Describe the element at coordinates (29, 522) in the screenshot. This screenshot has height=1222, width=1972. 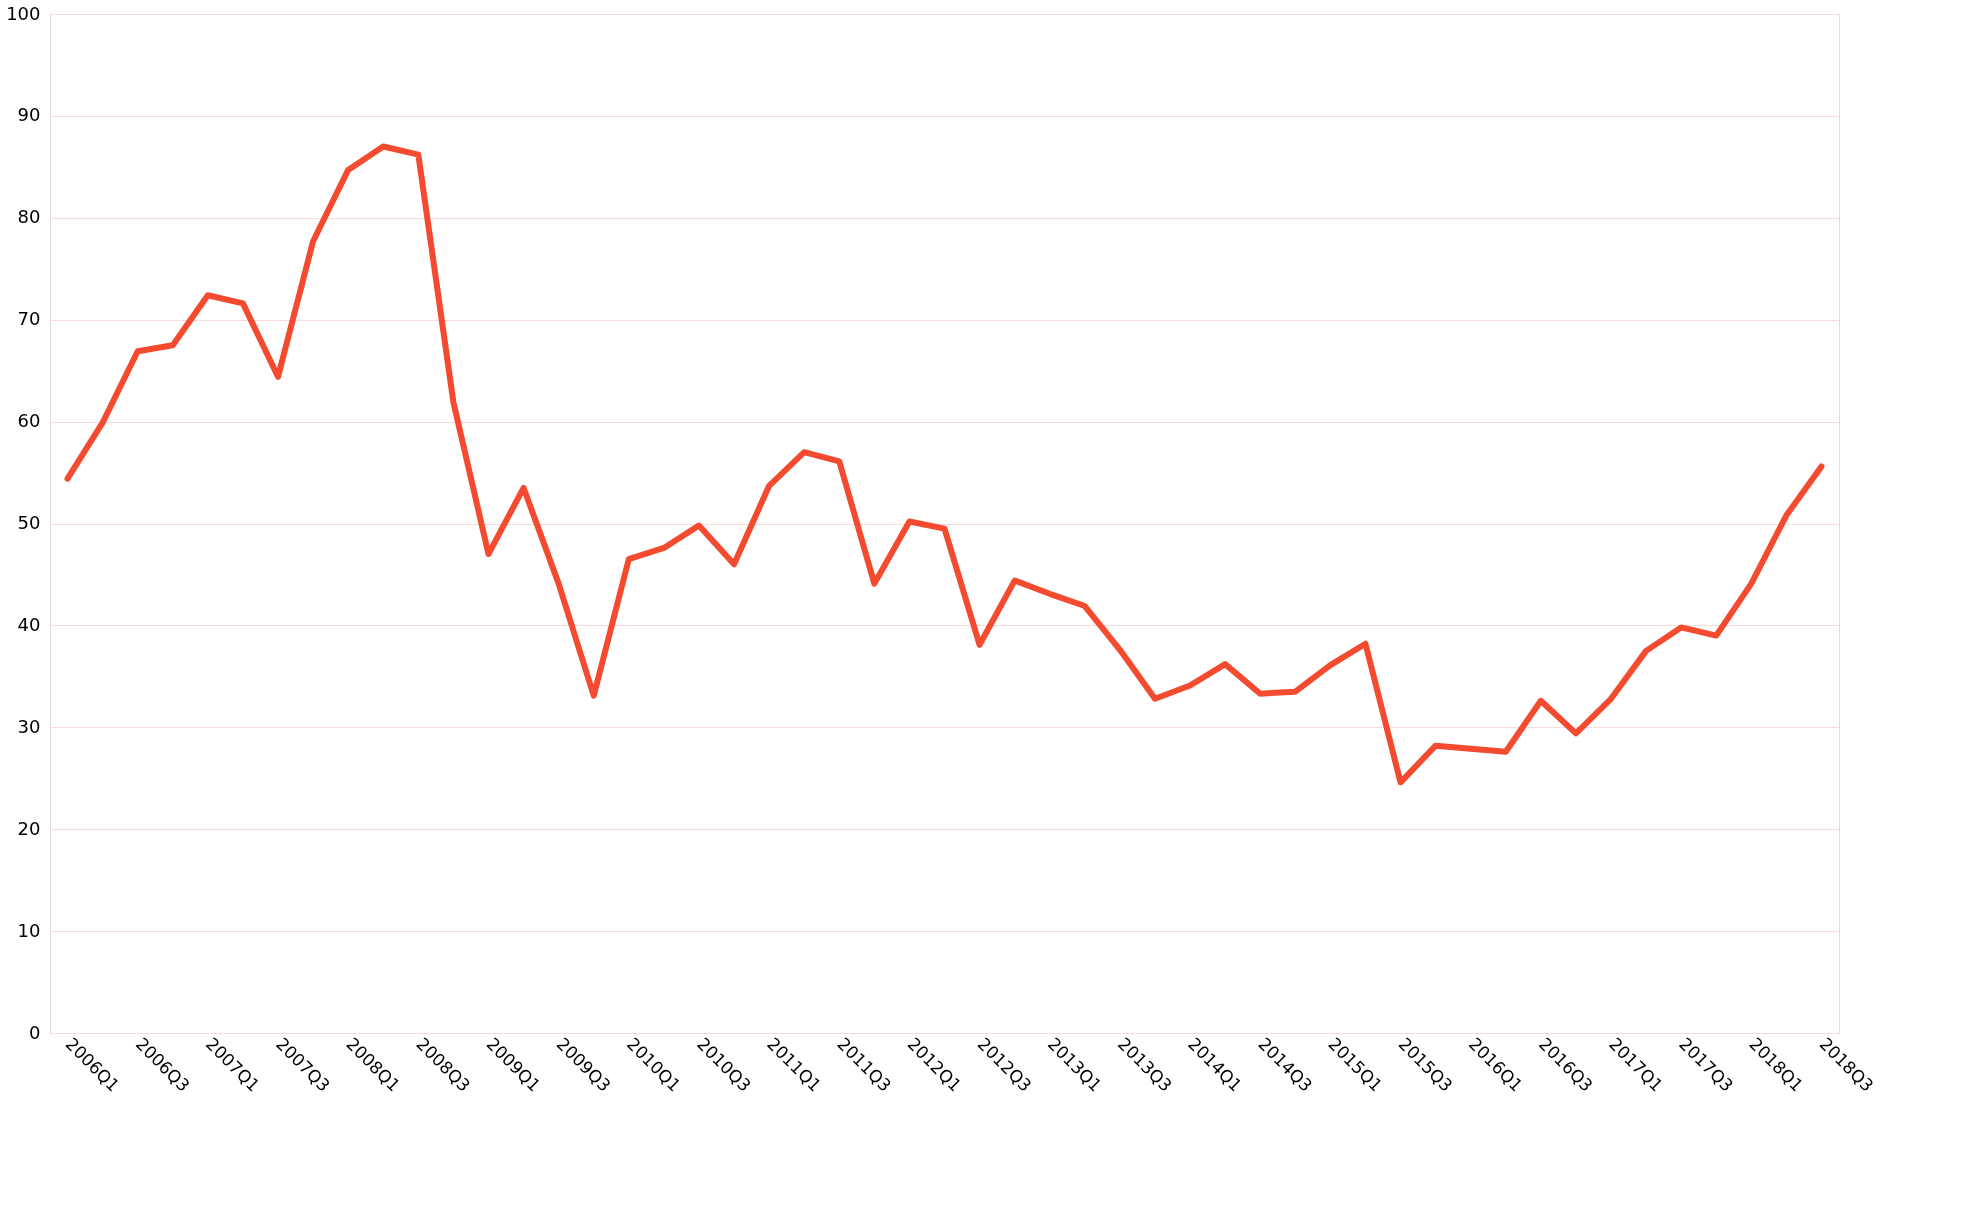
I see `y-tick-label: 50` at that location.